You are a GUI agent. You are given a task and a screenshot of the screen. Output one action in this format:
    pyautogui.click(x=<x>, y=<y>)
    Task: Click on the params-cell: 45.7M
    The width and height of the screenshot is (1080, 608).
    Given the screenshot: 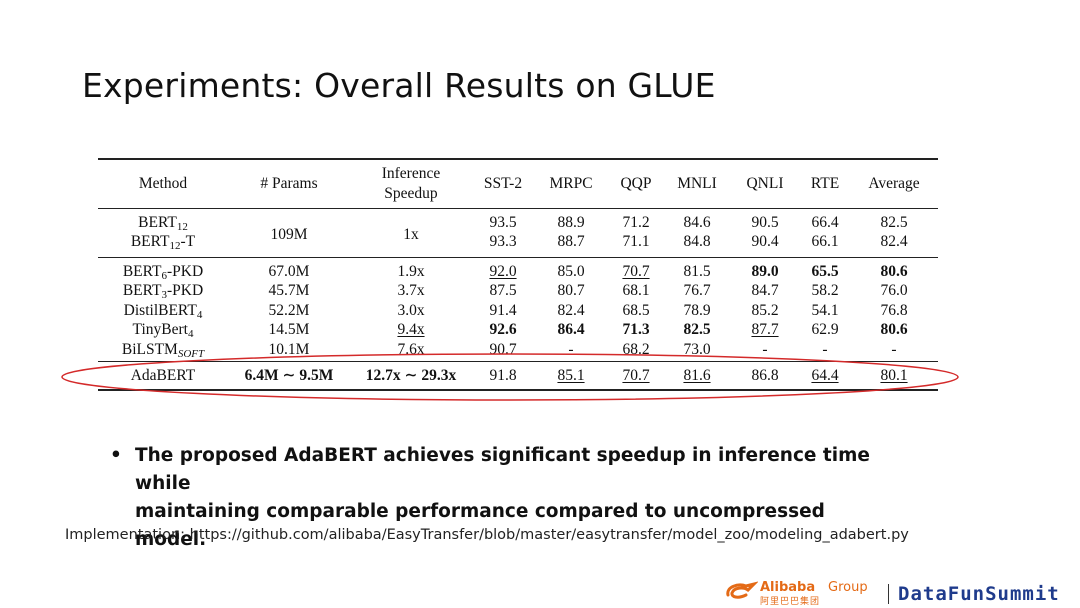 What is the action you would take?
    pyautogui.click(x=289, y=290)
    